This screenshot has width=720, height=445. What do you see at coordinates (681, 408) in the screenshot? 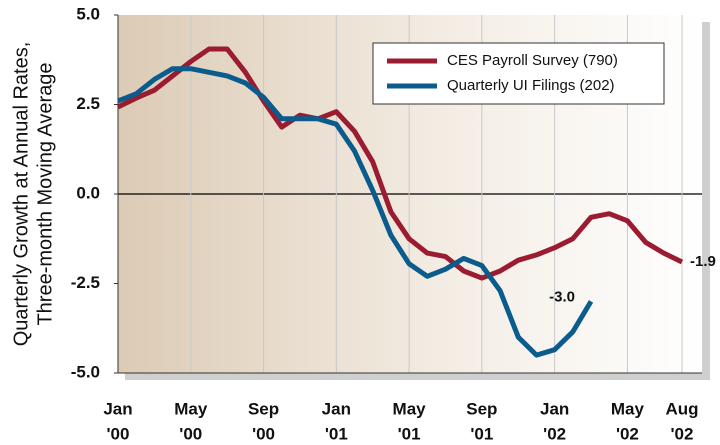
I see `x-tick-label: Aug` at bounding box center [681, 408].